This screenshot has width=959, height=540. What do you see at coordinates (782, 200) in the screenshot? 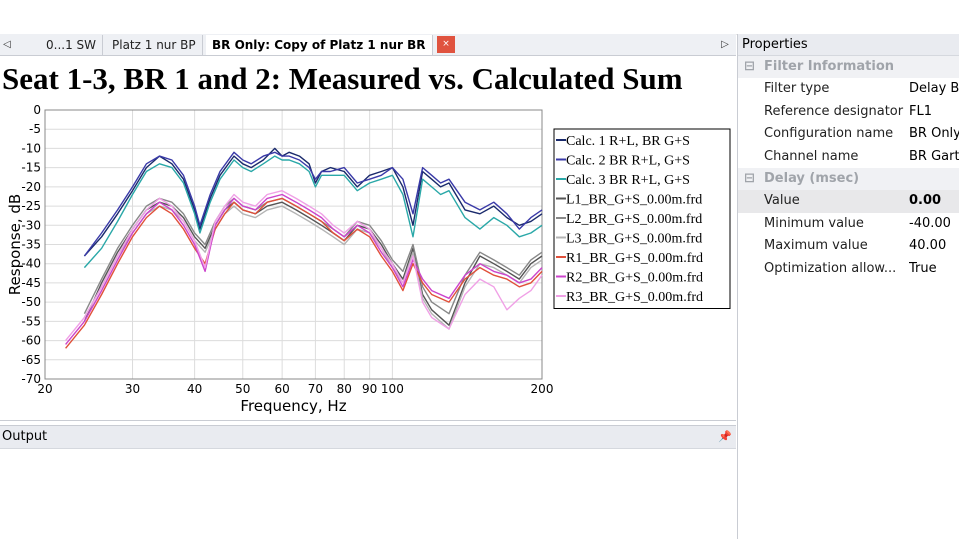
I see `property-name: Value` at bounding box center [782, 200].